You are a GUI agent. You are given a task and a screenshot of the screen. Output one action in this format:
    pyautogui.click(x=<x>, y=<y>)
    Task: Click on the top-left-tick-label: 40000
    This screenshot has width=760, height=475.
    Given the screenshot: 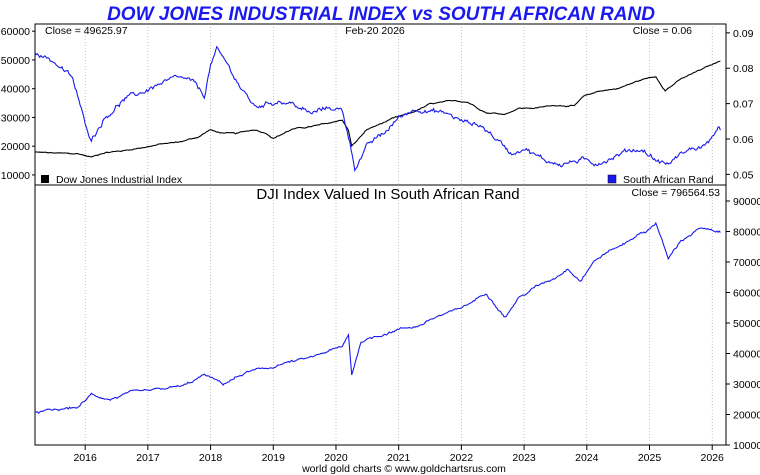 What is the action you would take?
    pyautogui.click(x=15, y=90)
    